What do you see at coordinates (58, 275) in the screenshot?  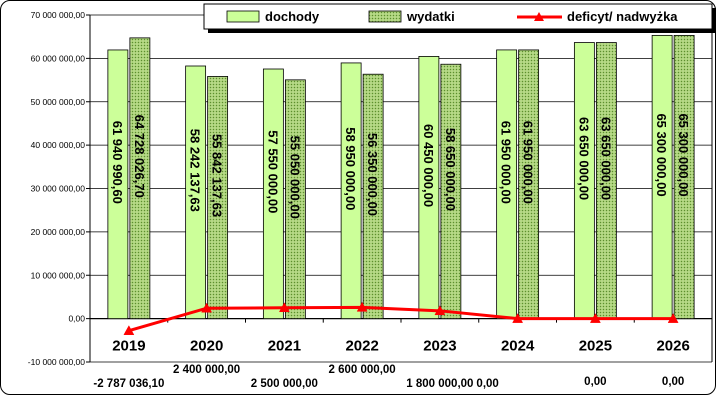 I see `y-tick-label: 10 000 000,00` at bounding box center [58, 275].